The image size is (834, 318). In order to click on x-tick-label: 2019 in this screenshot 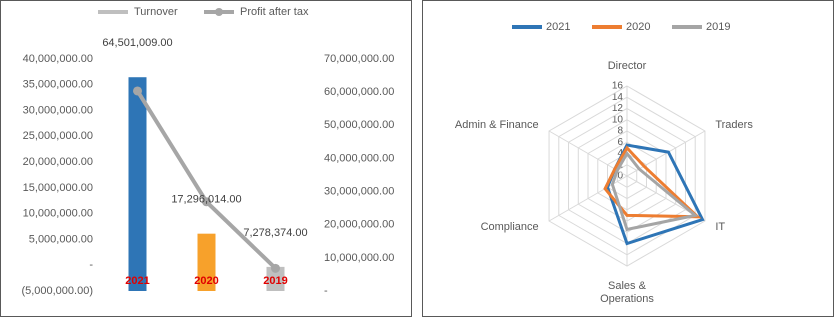, I will do `click(275, 281)`.